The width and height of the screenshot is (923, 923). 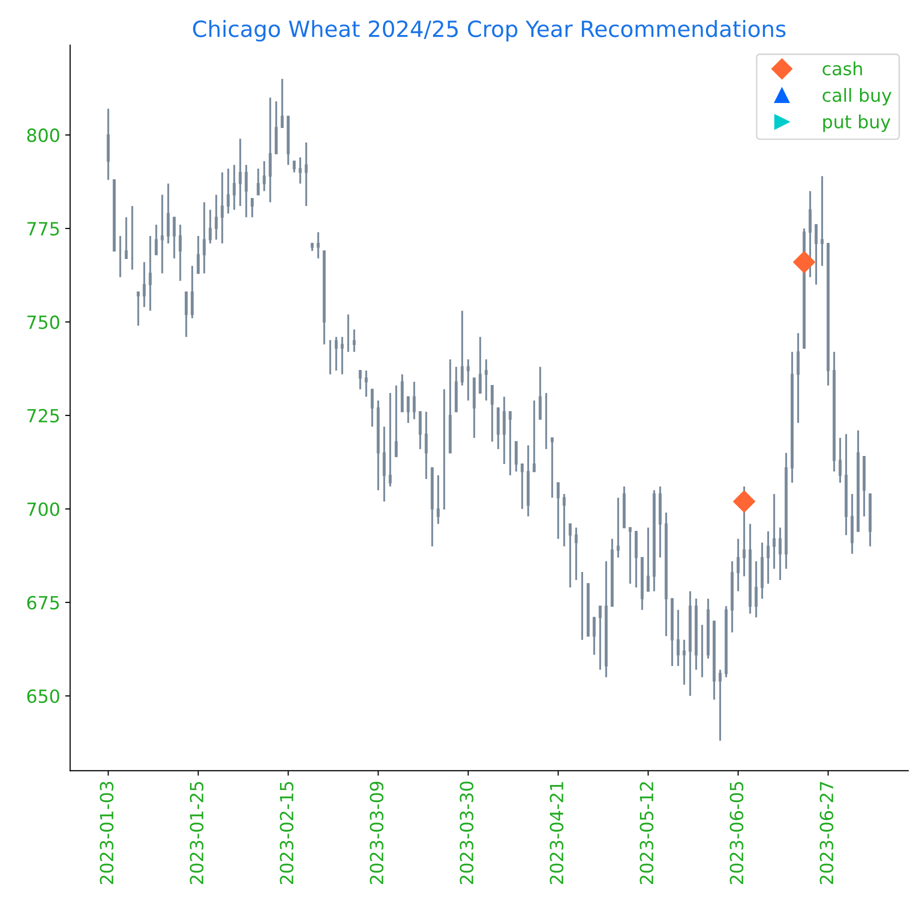 I want to click on legend-label: call buy, so click(x=857, y=97).